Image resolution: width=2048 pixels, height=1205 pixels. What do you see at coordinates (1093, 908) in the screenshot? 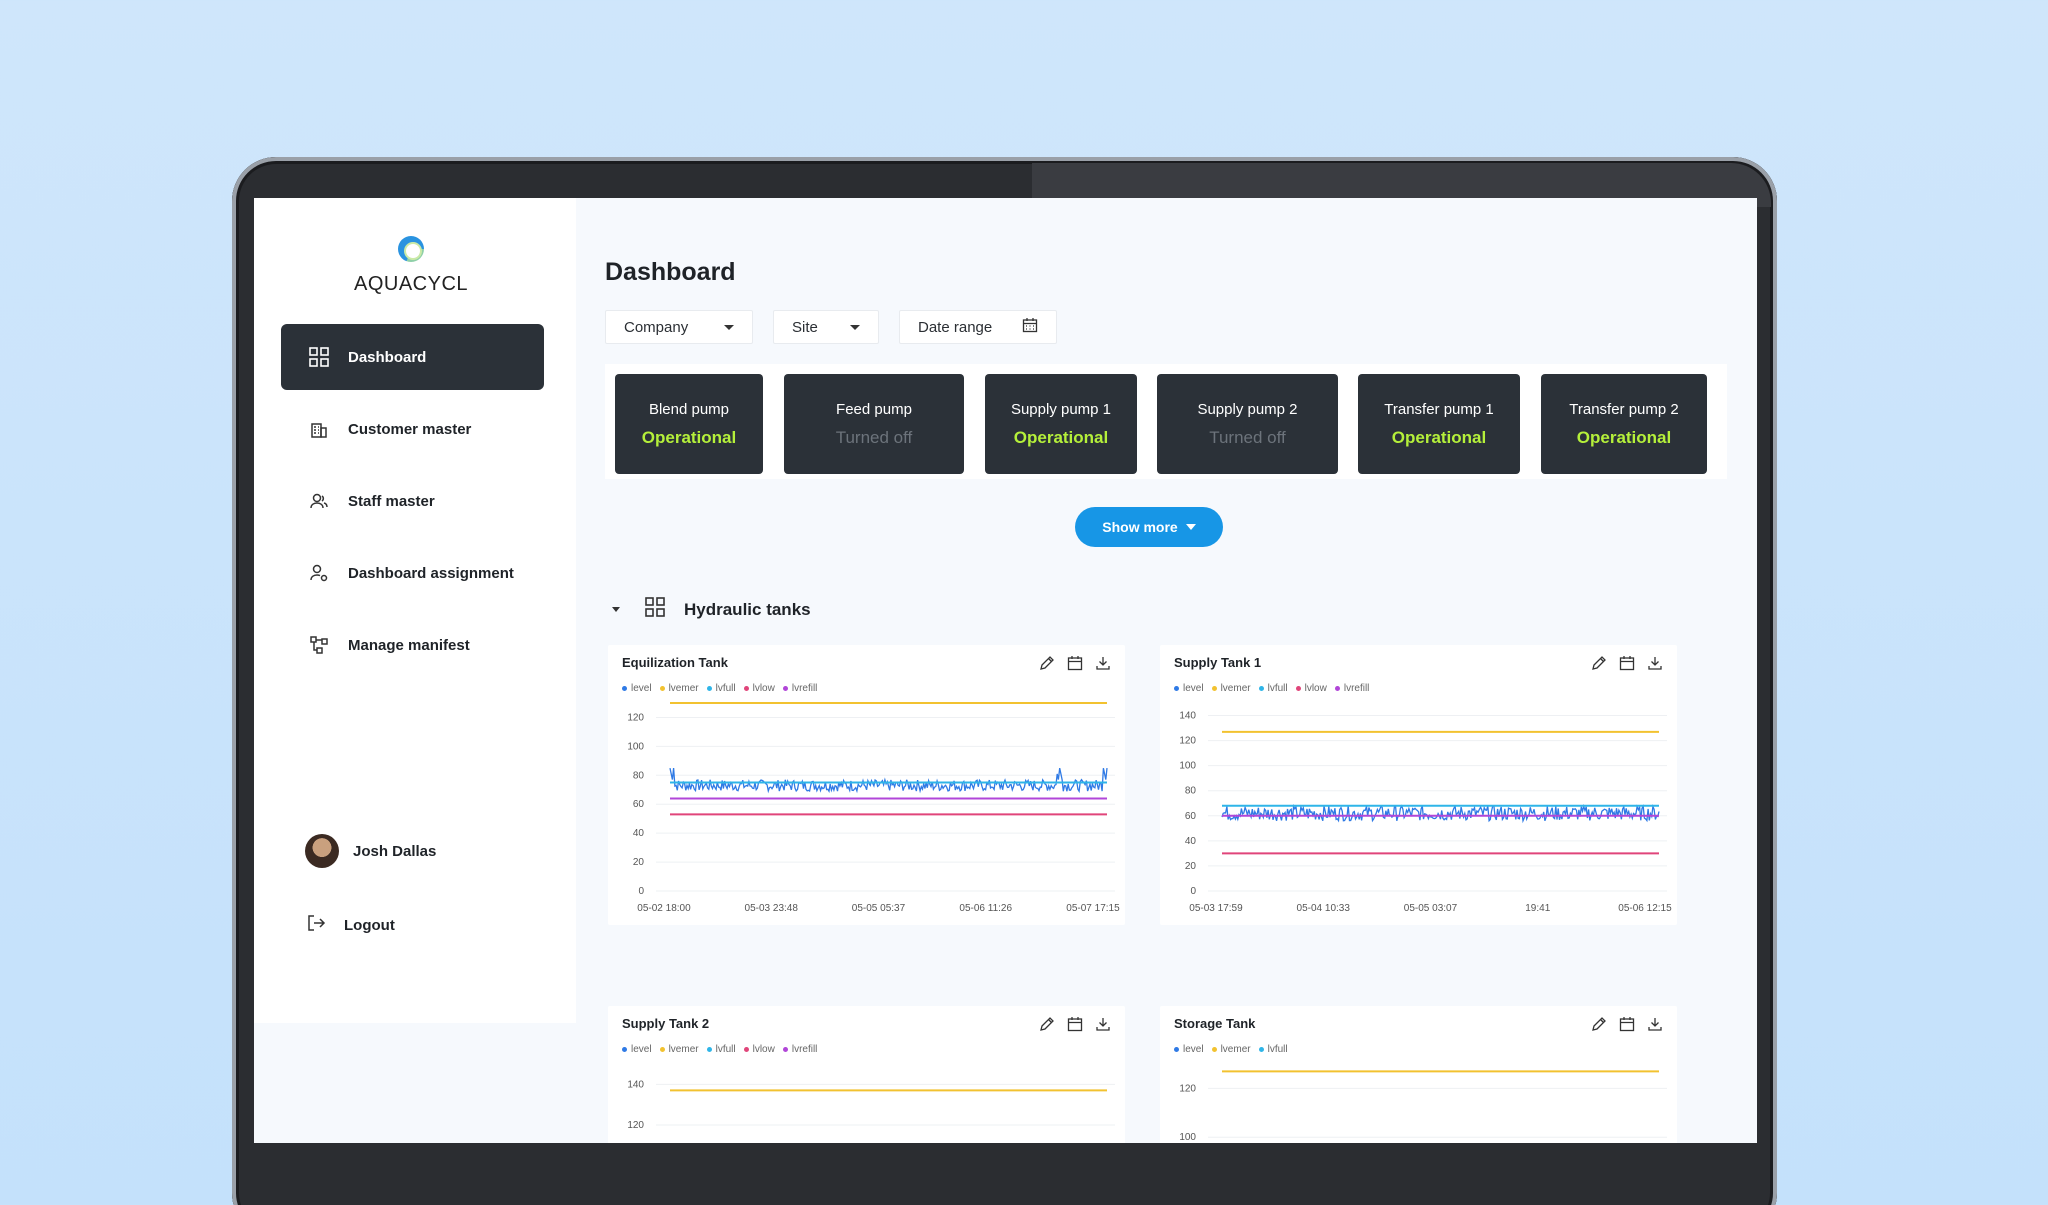
I see `x-tick-label: 05-07 17:15` at bounding box center [1093, 908].